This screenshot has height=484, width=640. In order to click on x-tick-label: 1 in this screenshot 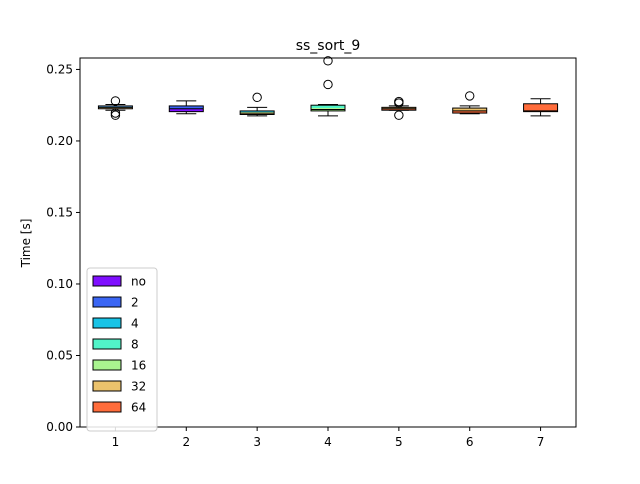, I will do `click(116, 442)`.